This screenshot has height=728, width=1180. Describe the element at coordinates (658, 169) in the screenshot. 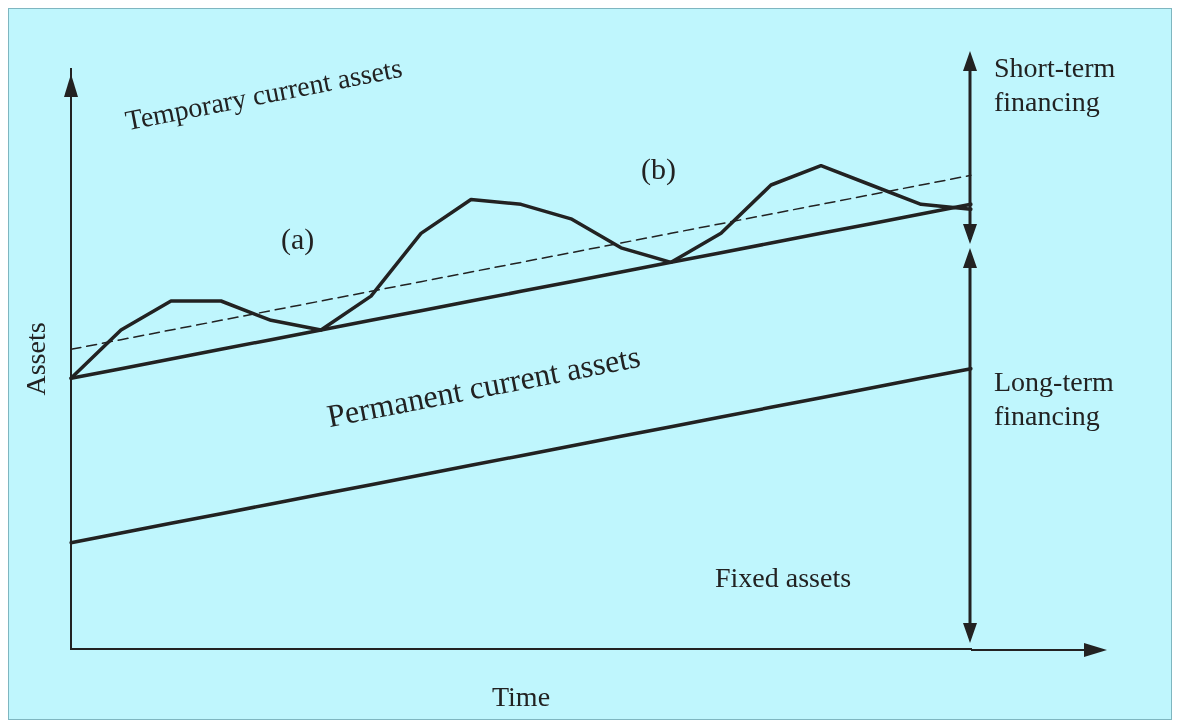

I see `annotation: (b)` at that location.